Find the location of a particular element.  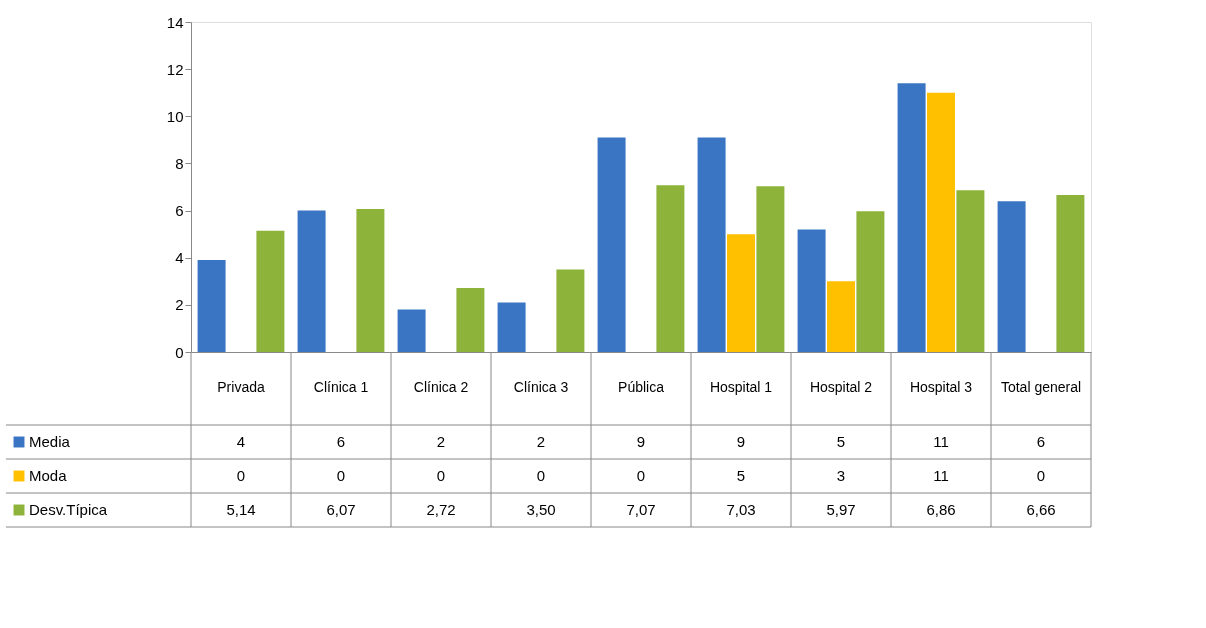

y-tick-label: 12 is located at coordinates (175, 69).